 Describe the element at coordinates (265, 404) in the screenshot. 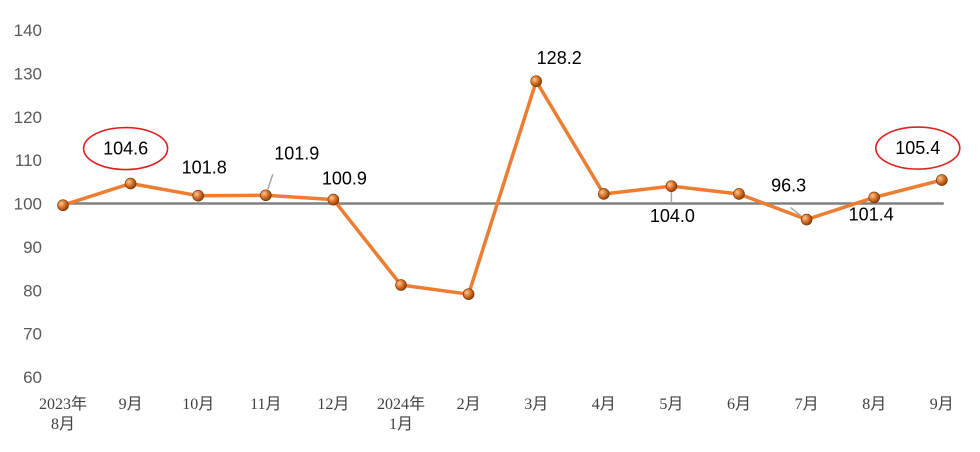

I see `x-tick-label: 11月` at that location.